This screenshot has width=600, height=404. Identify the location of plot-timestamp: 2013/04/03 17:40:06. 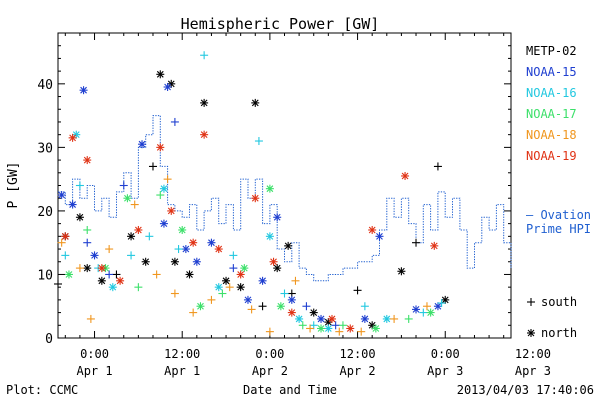
(525, 390).